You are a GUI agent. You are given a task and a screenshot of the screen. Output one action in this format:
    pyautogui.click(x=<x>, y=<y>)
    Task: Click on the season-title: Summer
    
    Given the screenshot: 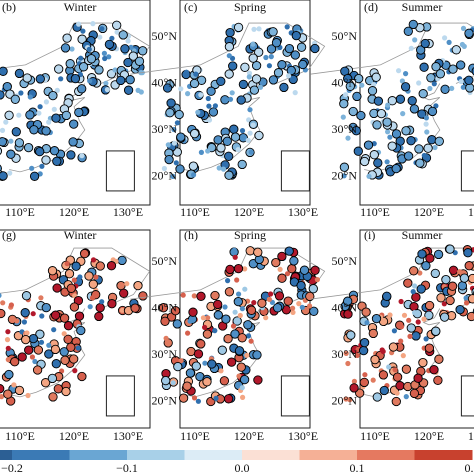 What is the action you would take?
    pyautogui.click(x=422, y=235)
    